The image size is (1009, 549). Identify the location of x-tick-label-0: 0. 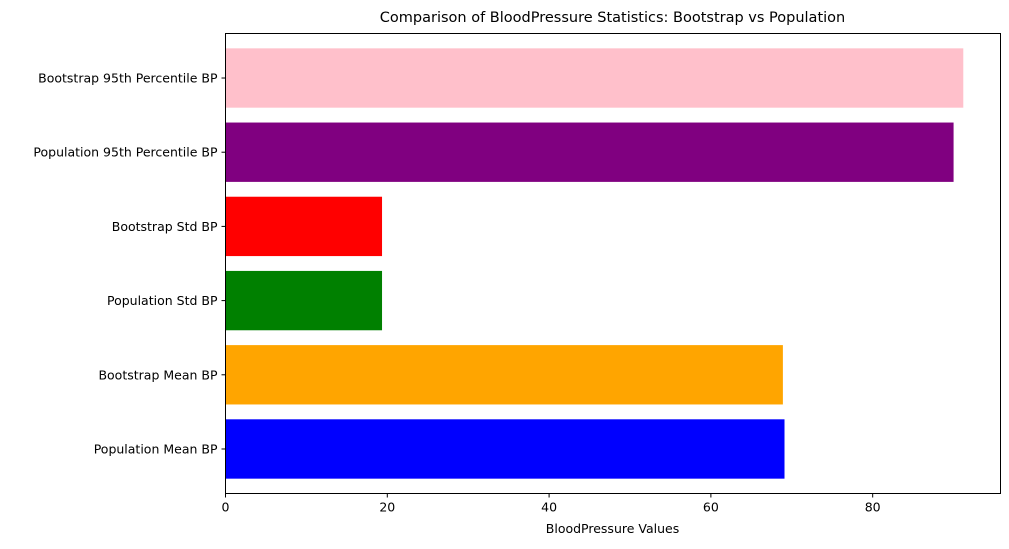
(226, 507).